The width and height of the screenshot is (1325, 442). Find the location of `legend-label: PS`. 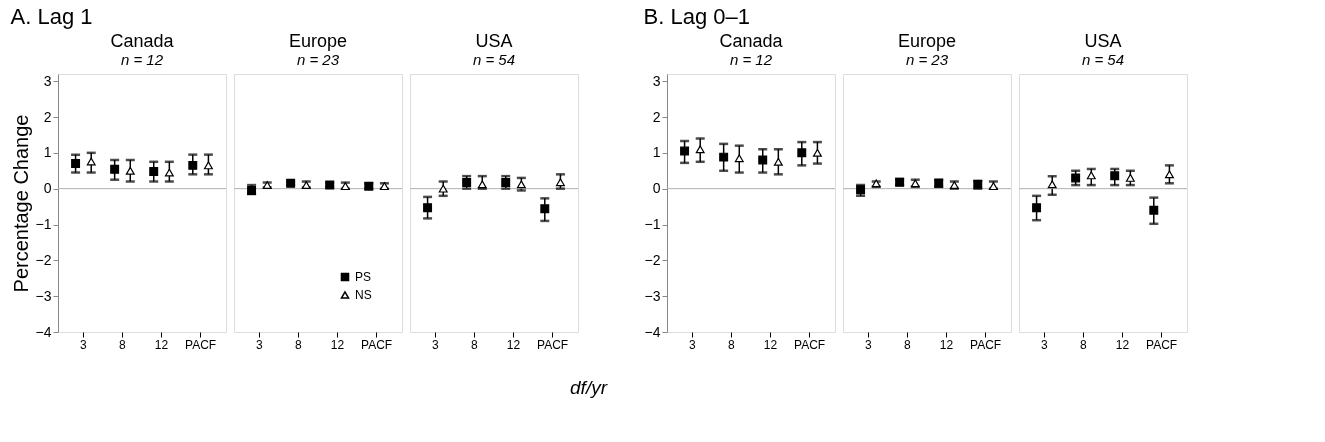

legend-label: PS is located at coordinates (363, 277).